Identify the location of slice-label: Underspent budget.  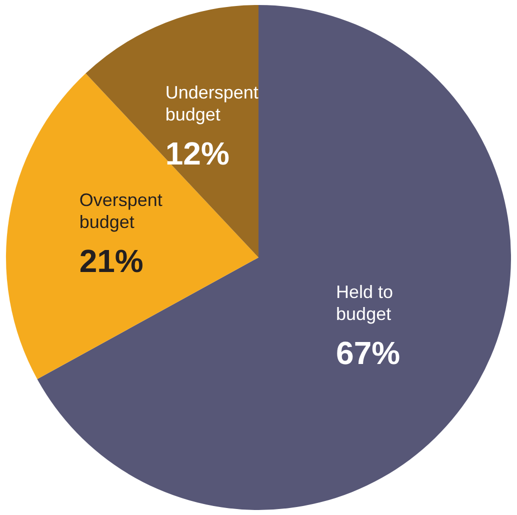
(211, 103).